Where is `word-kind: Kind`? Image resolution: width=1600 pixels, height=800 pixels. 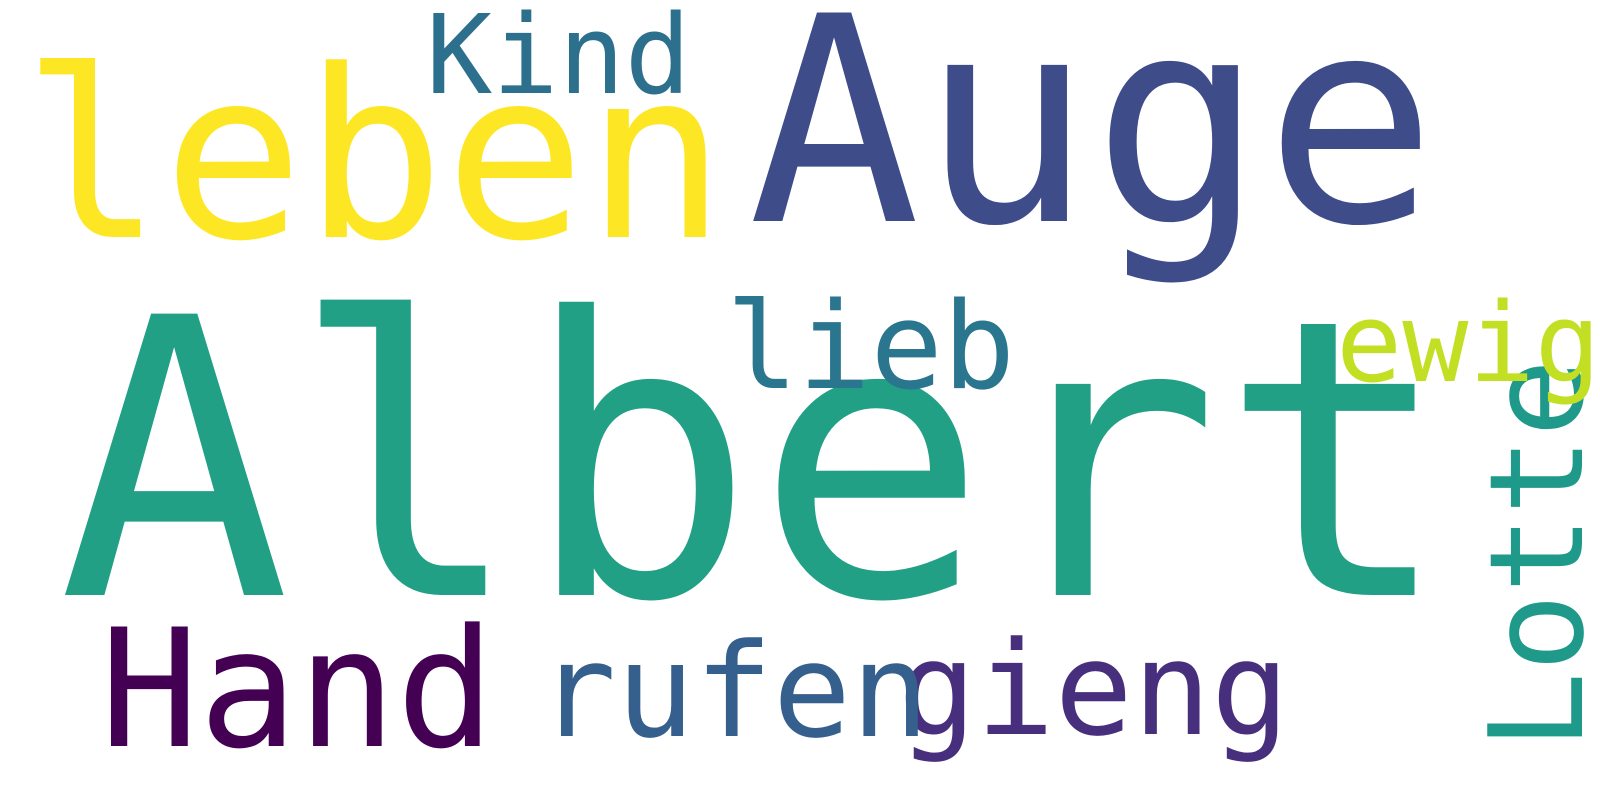
word-kind: Kind is located at coordinates (558, 59).